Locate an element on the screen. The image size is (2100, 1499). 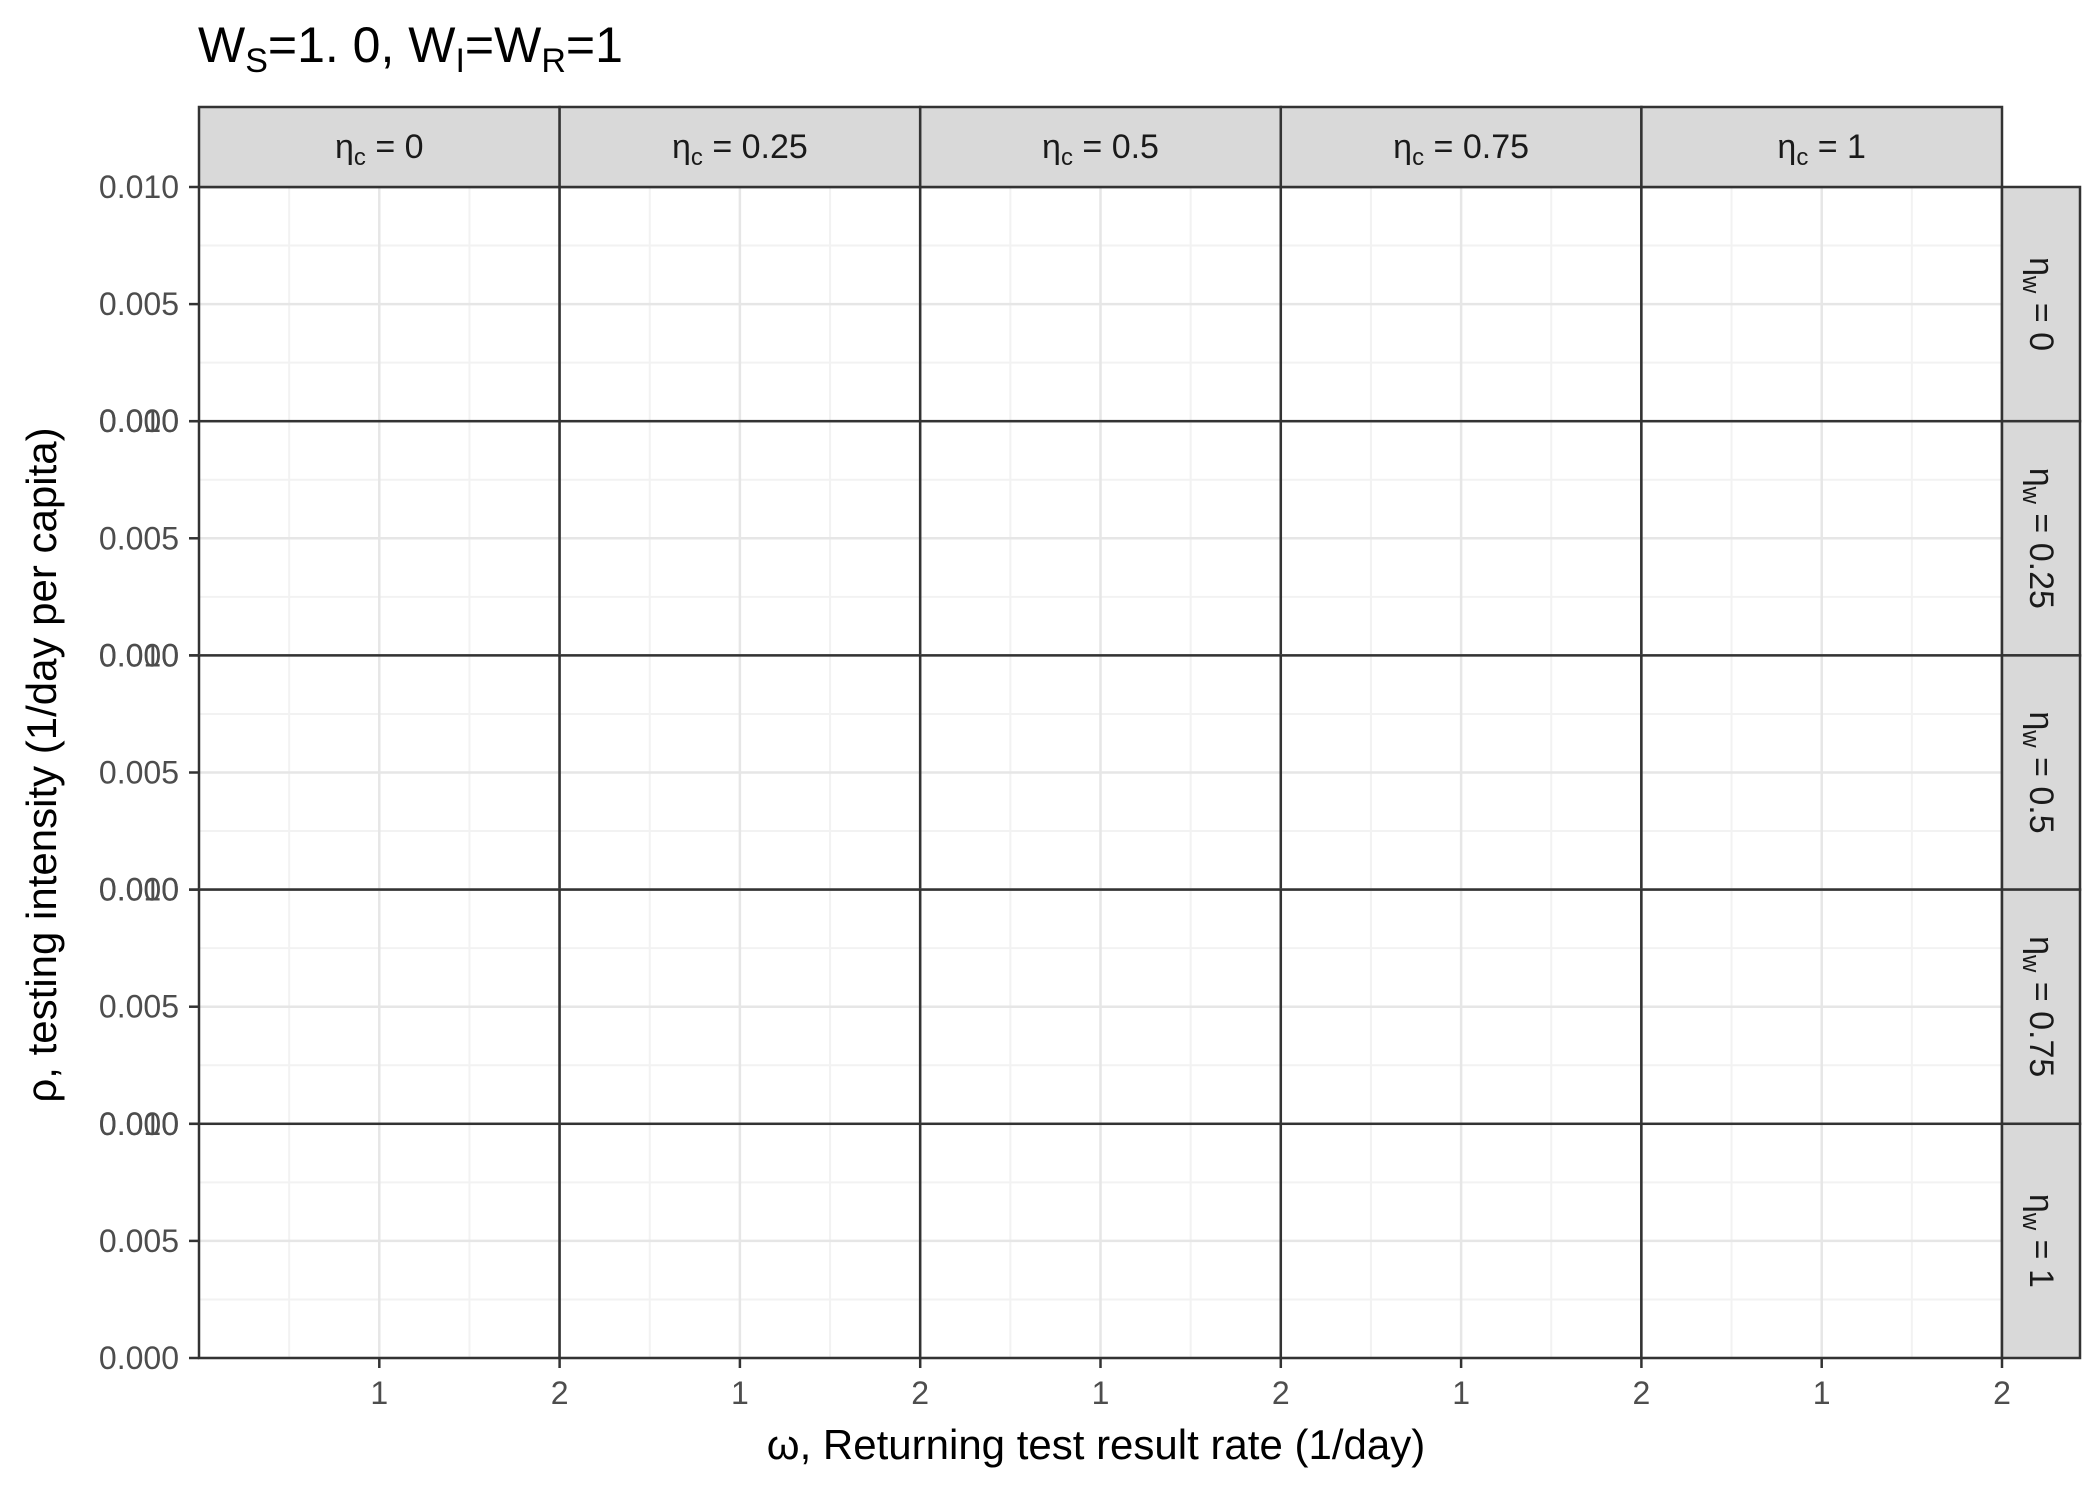
strip-col: ηc = 1 is located at coordinates (1822, 147).